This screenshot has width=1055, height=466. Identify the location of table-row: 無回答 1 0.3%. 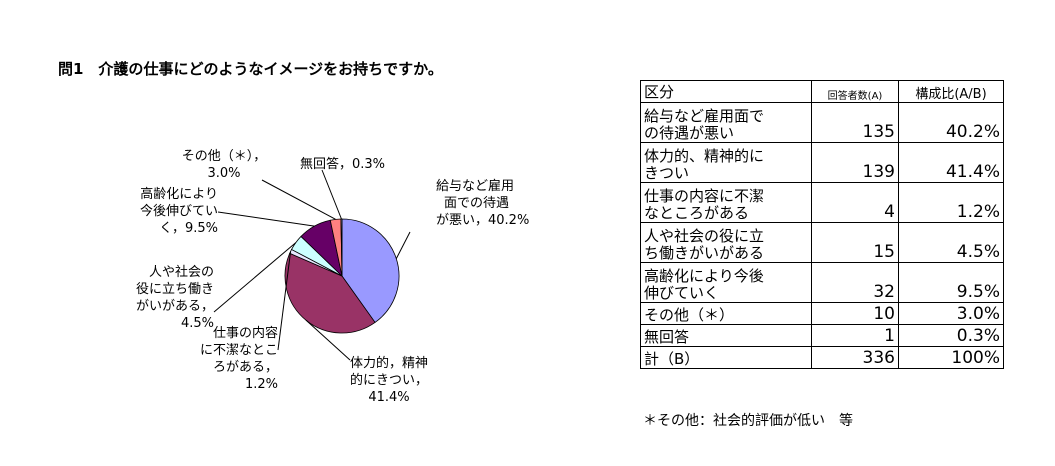
(822, 335).